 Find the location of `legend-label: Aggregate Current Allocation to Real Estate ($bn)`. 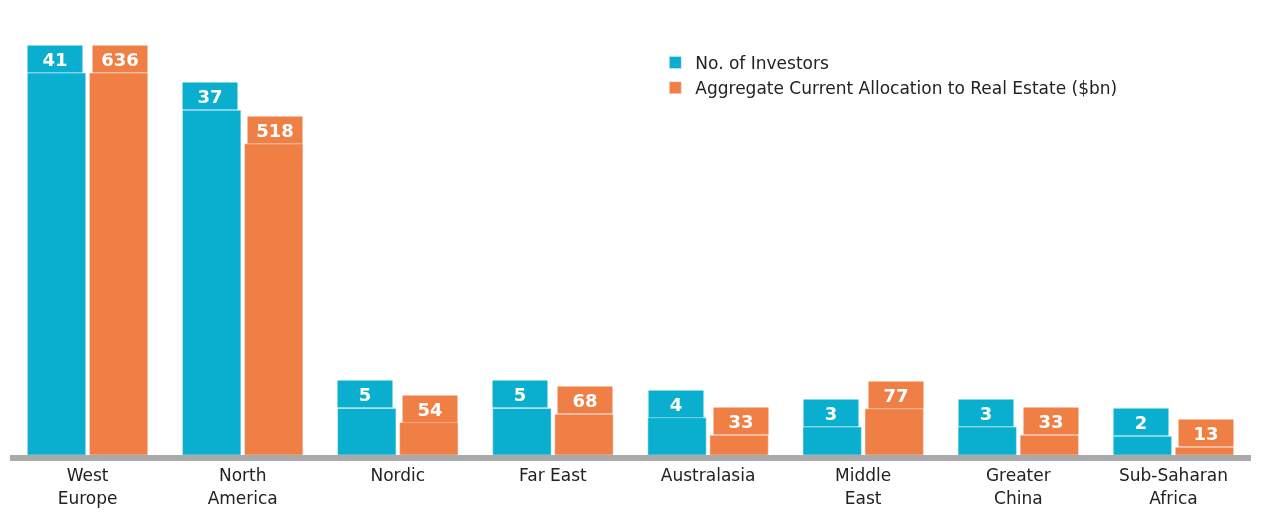

legend-label: Aggregate Current Allocation to Real Estate ($bn) is located at coordinates (906, 88).